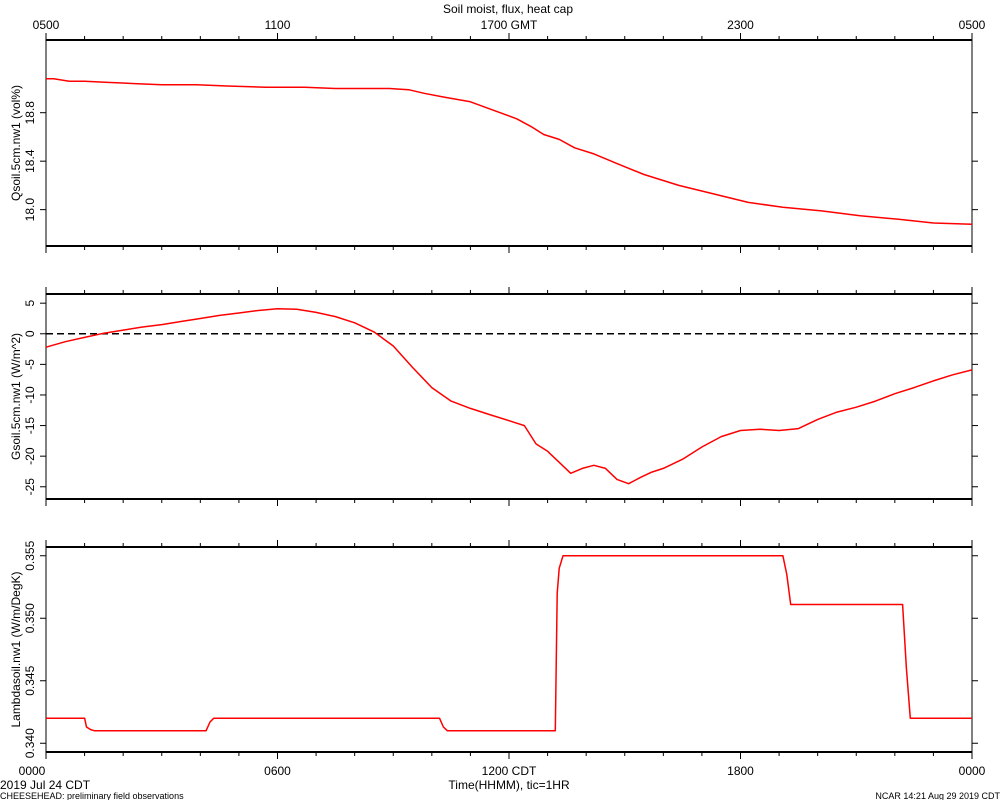 The height and width of the screenshot is (805, 1000). What do you see at coordinates (30, 456) in the screenshot?
I see `y-tick-label: -20` at bounding box center [30, 456].